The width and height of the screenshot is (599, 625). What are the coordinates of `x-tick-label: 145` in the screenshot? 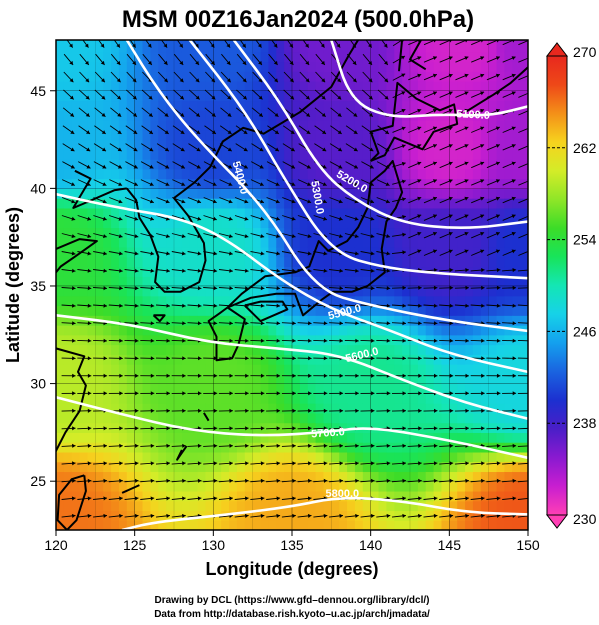 It's located at (450, 545).